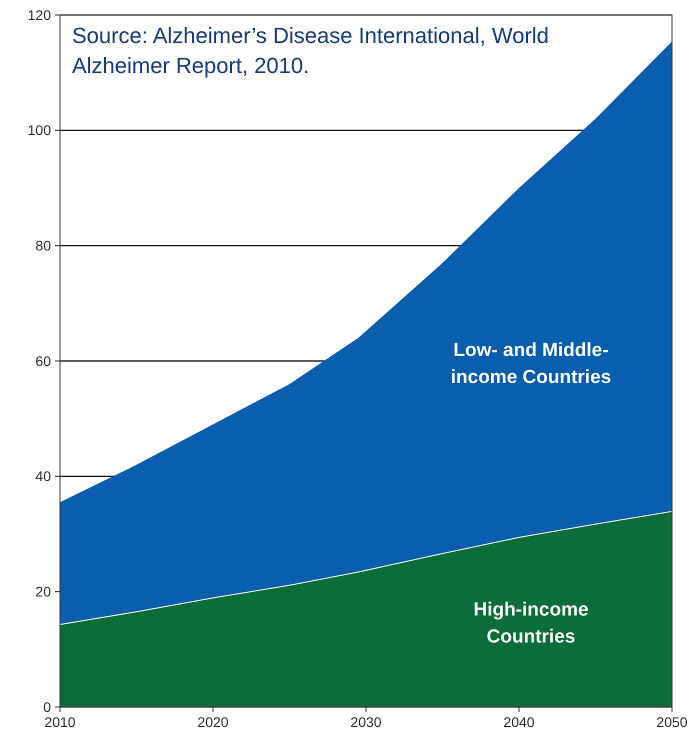  What do you see at coordinates (43, 246) in the screenshot?
I see `y-tick-label: 80` at bounding box center [43, 246].